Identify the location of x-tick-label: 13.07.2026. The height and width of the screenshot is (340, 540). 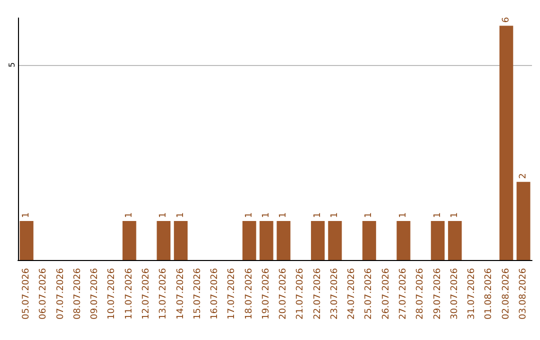
(163, 294).